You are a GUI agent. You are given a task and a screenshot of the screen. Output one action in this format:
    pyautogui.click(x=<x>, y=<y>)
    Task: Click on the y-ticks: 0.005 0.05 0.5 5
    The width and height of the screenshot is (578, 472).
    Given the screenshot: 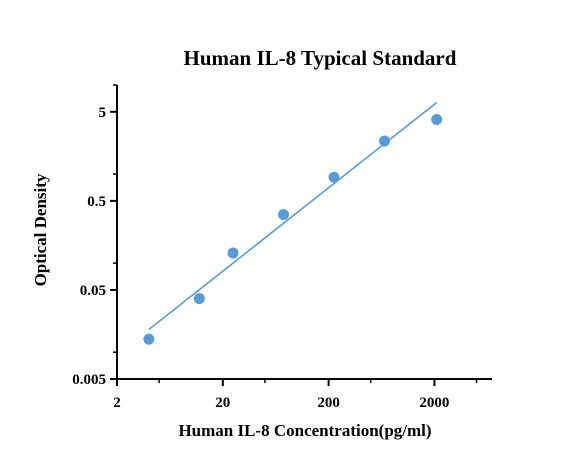 What is the action you would take?
    pyautogui.click(x=94, y=236)
    